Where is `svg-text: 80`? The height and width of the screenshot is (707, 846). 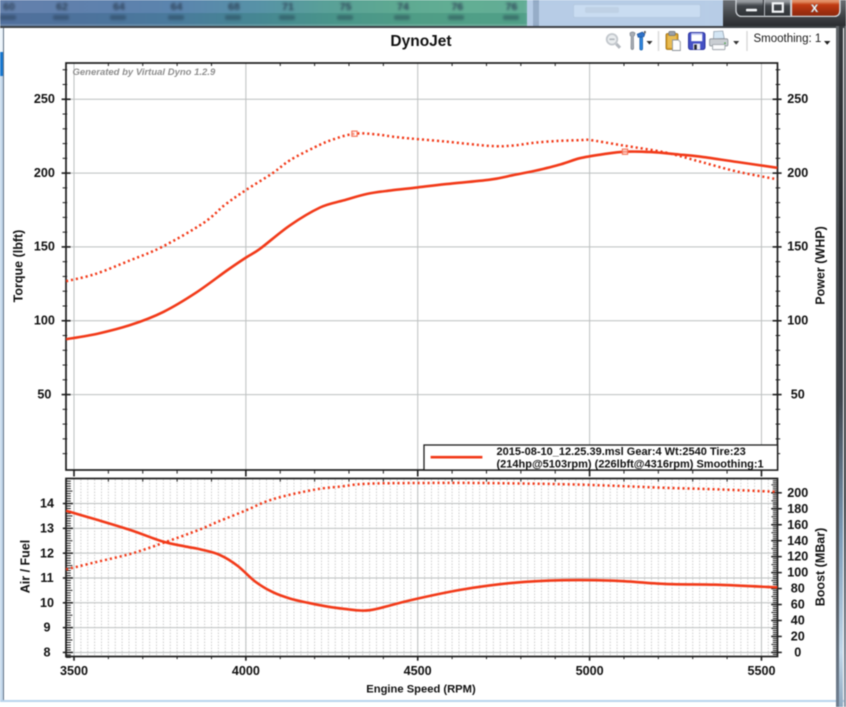
svg-text: 80 is located at coordinates (798, 589).